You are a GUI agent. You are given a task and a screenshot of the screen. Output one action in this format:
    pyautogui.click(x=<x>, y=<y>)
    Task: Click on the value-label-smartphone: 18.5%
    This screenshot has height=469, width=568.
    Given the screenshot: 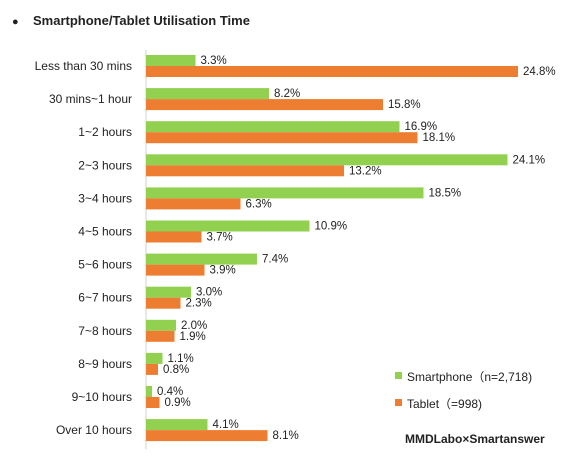 What is the action you would take?
    pyautogui.click(x=445, y=193)
    